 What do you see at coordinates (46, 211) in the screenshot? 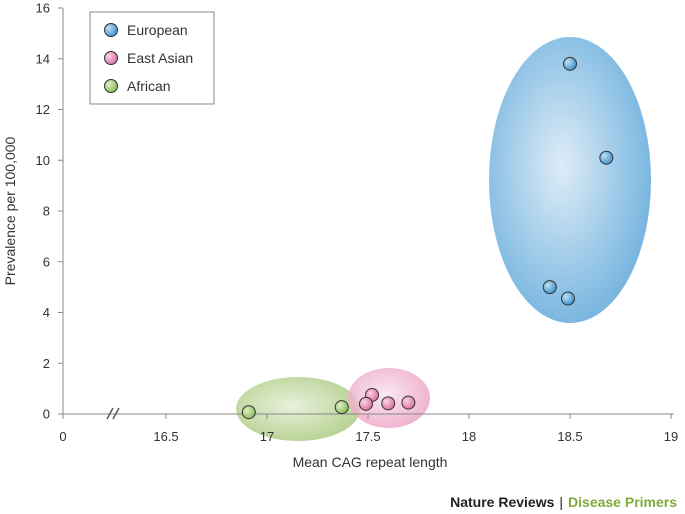
I see `y-tick-label: 8` at bounding box center [46, 211].